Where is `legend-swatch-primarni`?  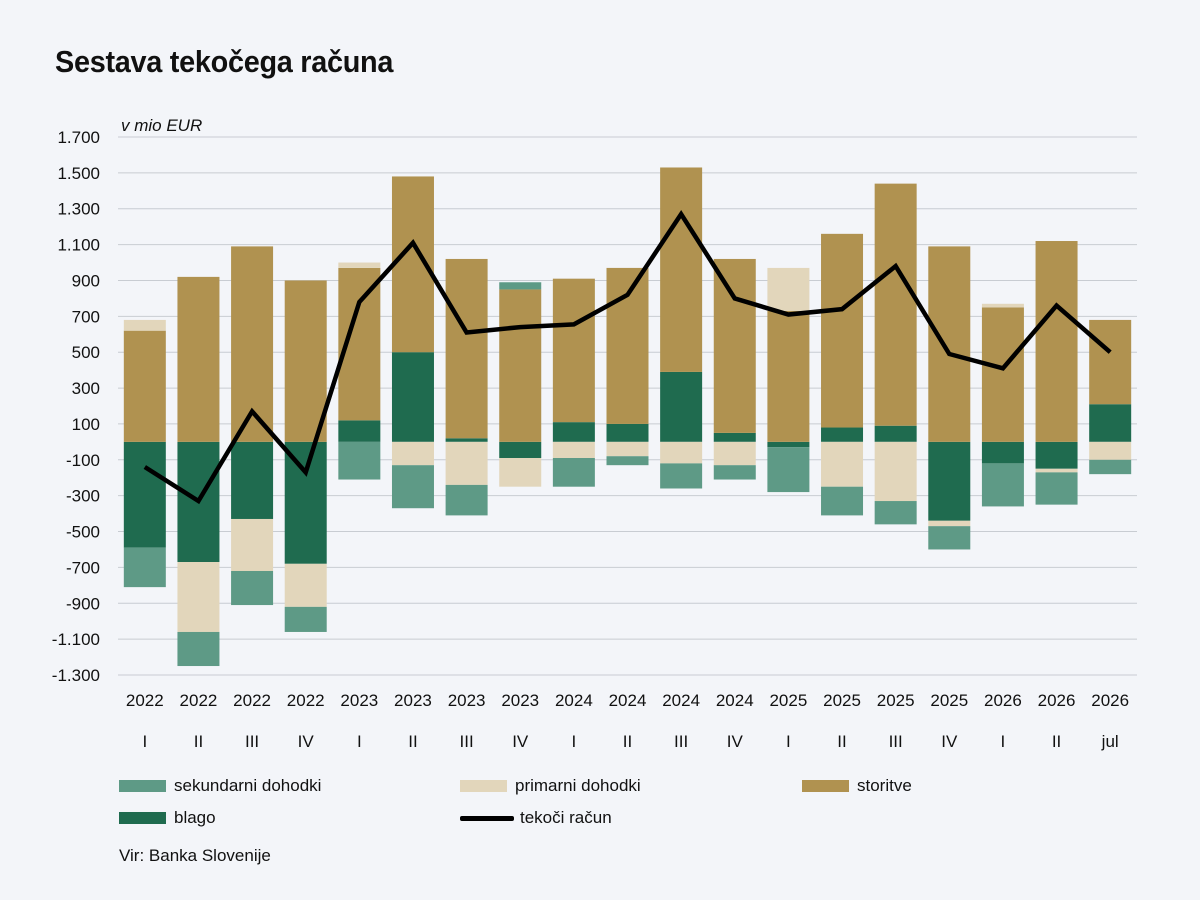
legend-swatch-primarni is located at coordinates (483, 786).